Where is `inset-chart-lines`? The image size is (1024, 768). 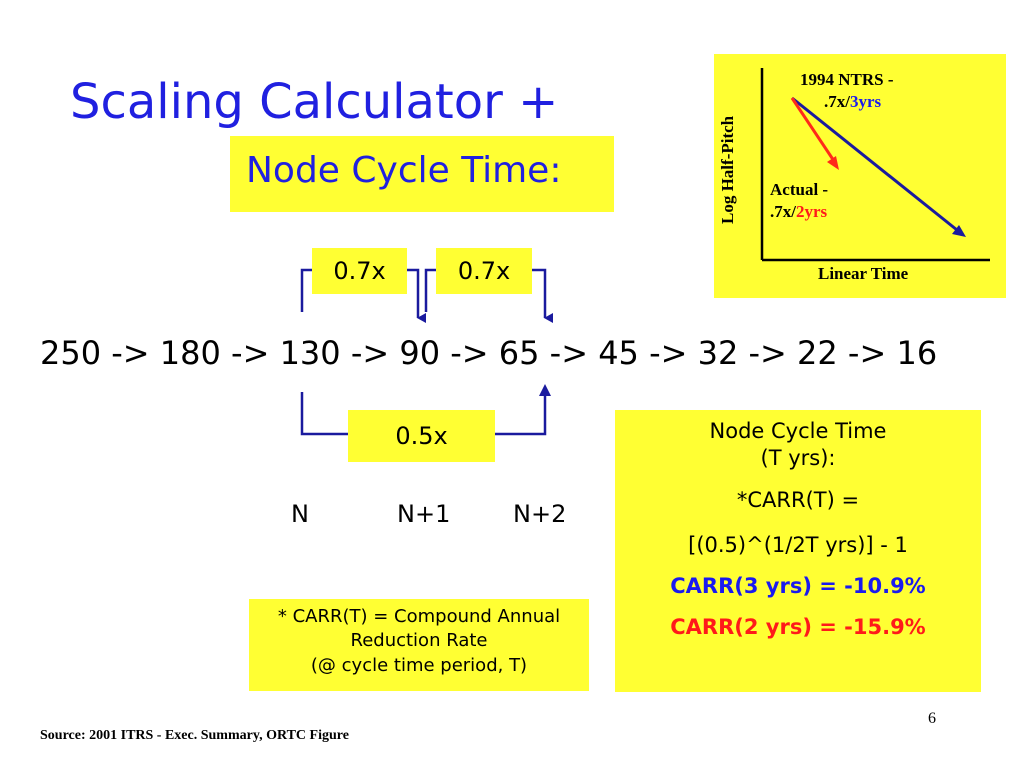
inset-chart-lines is located at coordinates (875, 165).